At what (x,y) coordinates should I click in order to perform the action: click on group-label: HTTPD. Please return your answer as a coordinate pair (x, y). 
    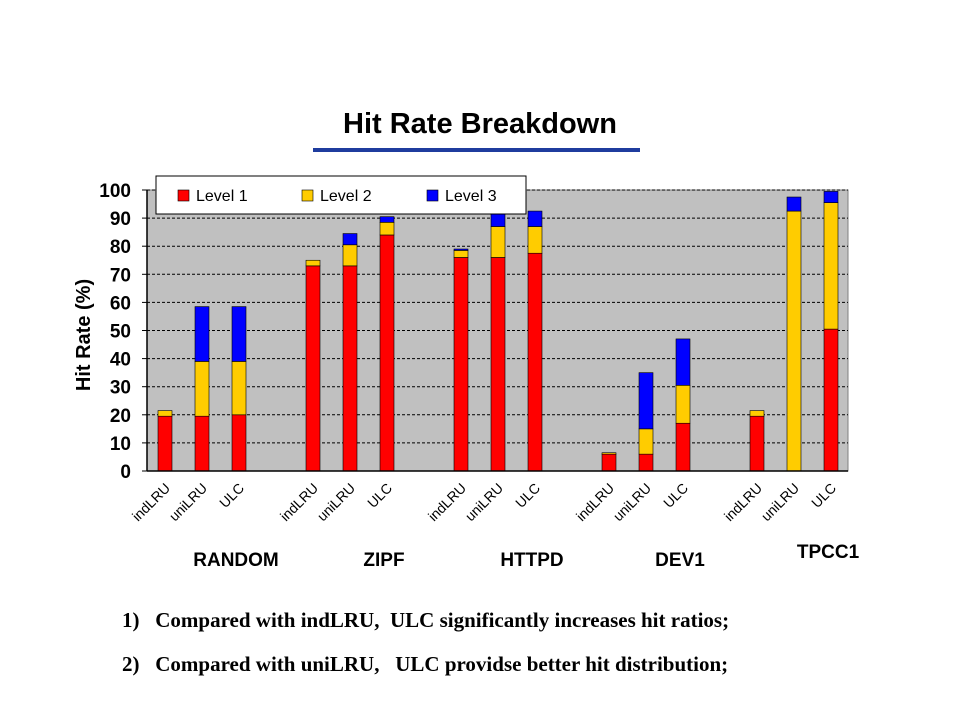
    Looking at the image, I should click on (531, 560).